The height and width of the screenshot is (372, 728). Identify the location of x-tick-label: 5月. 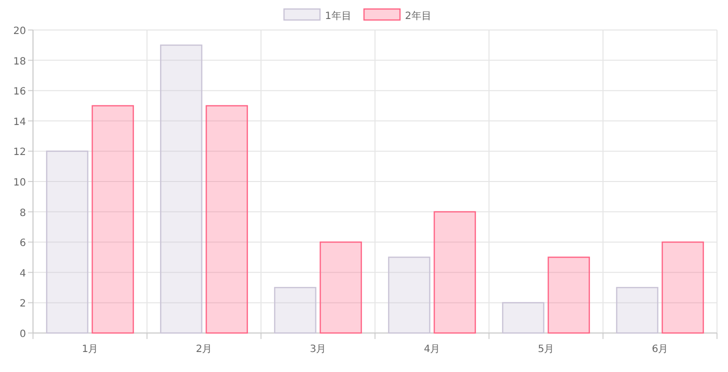
(546, 349).